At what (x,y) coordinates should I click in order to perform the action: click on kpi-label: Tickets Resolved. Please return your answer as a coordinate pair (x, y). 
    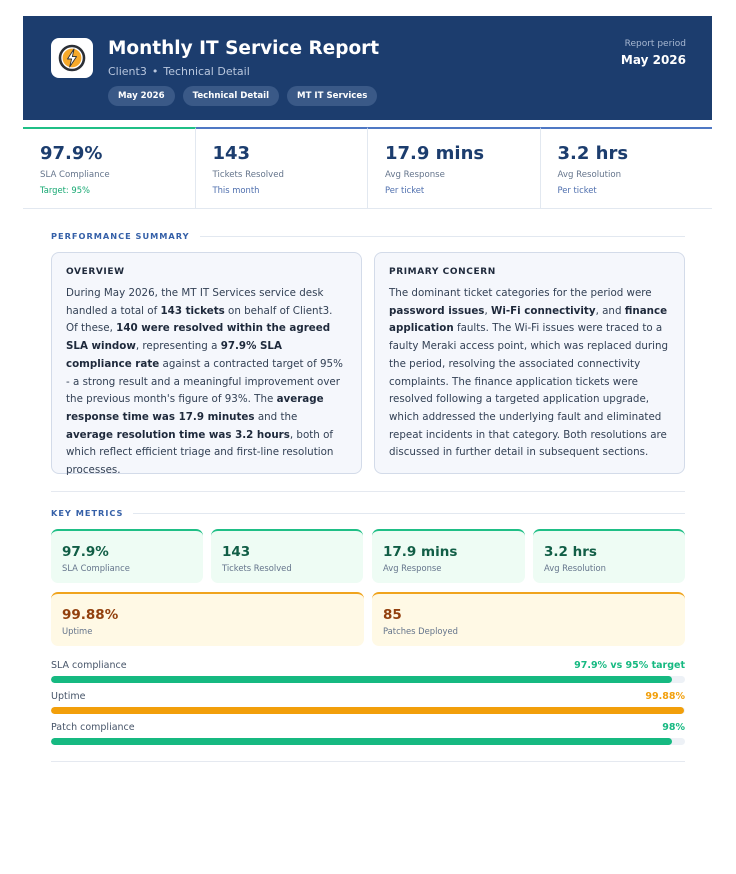
    Looking at the image, I should click on (257, 568).